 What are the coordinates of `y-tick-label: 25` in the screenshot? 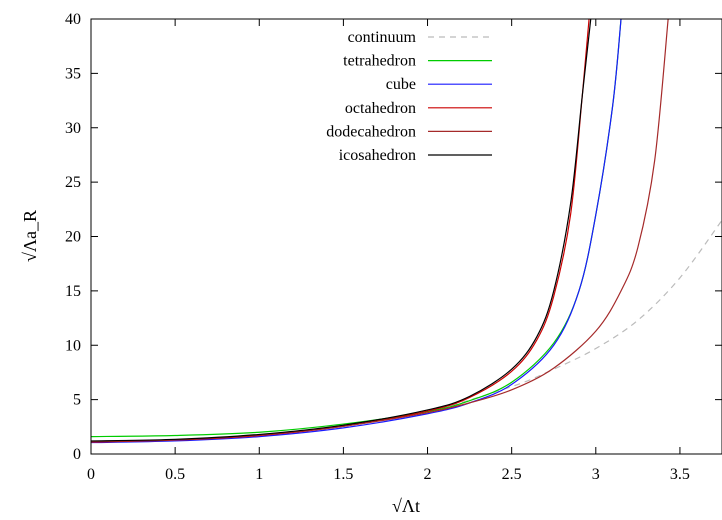 It's located at (73, 182).